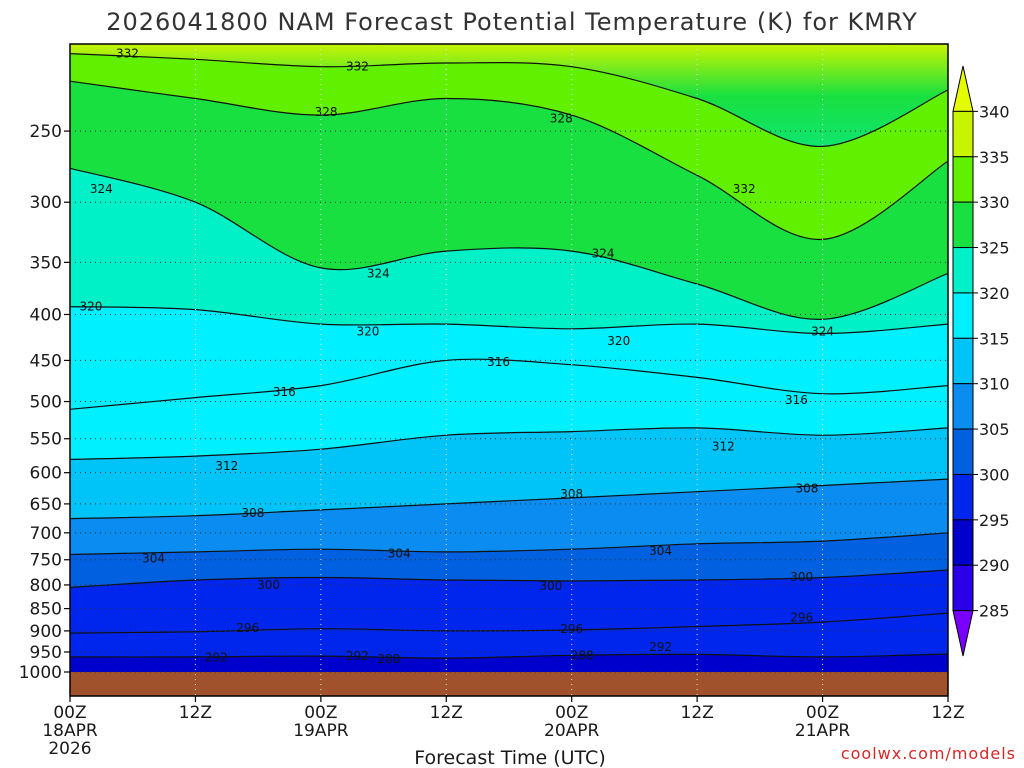  I want to click on y-tick-label: 550, so click(46, 440).